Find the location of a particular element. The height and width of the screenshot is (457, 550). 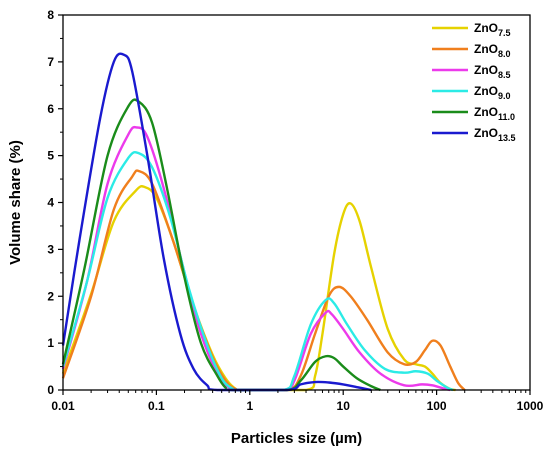

legend-label-subscript: 8.5 is located at coordinates (504, 75).